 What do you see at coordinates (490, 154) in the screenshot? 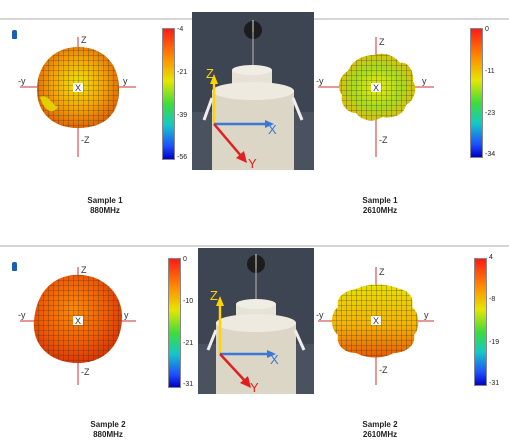
I see `scale-tick: -34` at bounding box center [490, 154].